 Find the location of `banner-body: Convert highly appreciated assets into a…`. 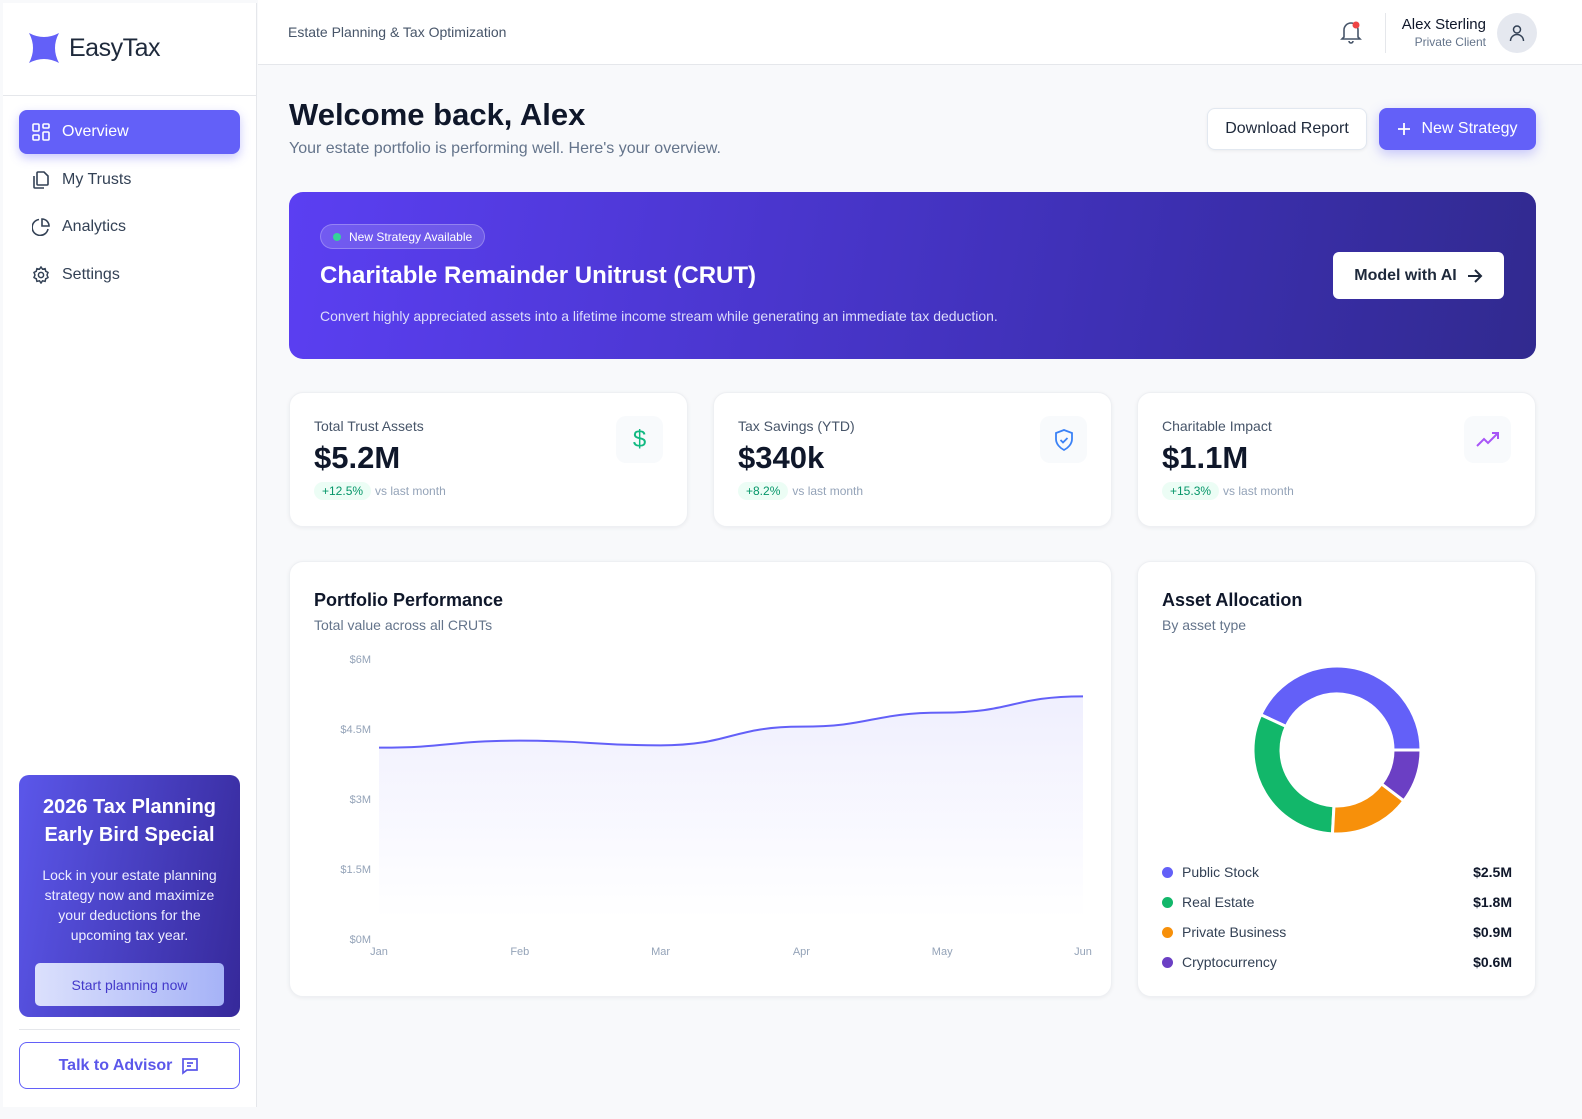

banner-body: Convert highly appreciated assets into a… is located at coordinates (659, 316).